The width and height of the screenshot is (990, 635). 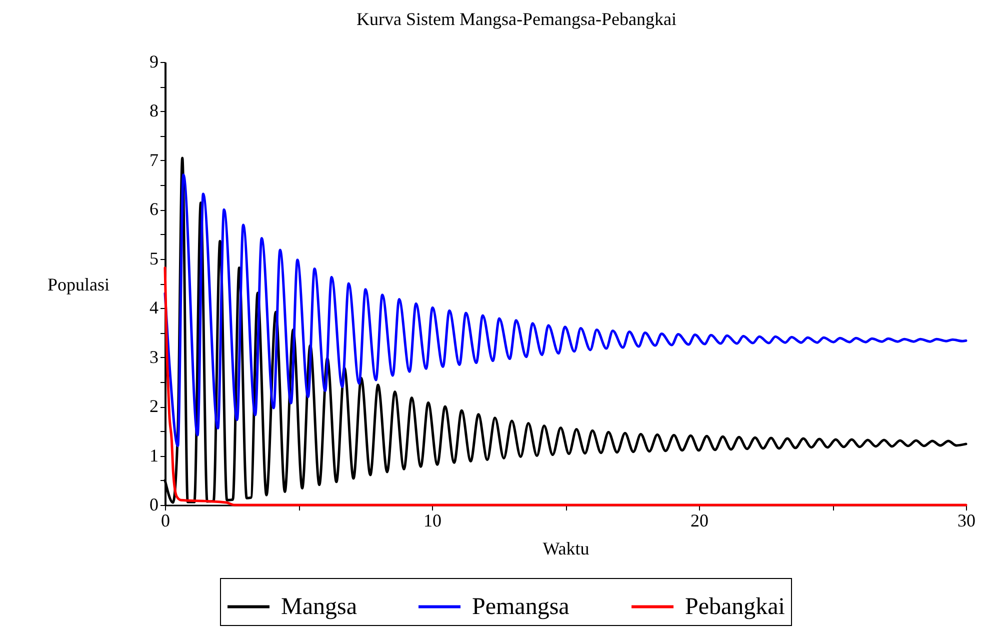 What do you see at coordinates (154, 308) in the screenshot?
I see `y-tick-label: 4` at bounding box center [154, 308].